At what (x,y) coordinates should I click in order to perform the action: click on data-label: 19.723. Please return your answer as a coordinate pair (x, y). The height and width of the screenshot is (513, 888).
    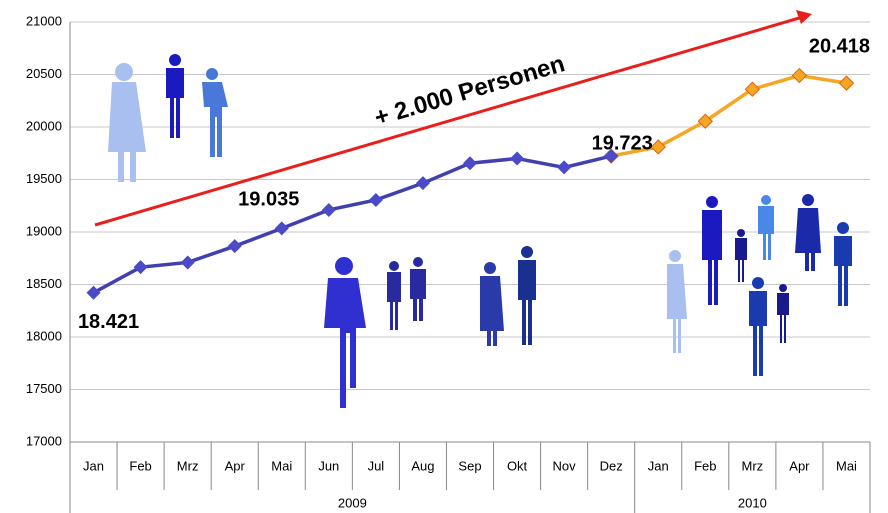
    Looking at the image, I should click on (622, 143).